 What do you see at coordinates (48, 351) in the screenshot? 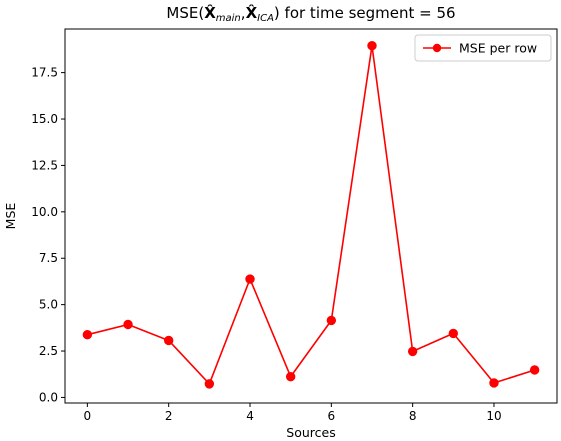
I see `y-tick-label: 2.5` at bounding box center [48, 351].